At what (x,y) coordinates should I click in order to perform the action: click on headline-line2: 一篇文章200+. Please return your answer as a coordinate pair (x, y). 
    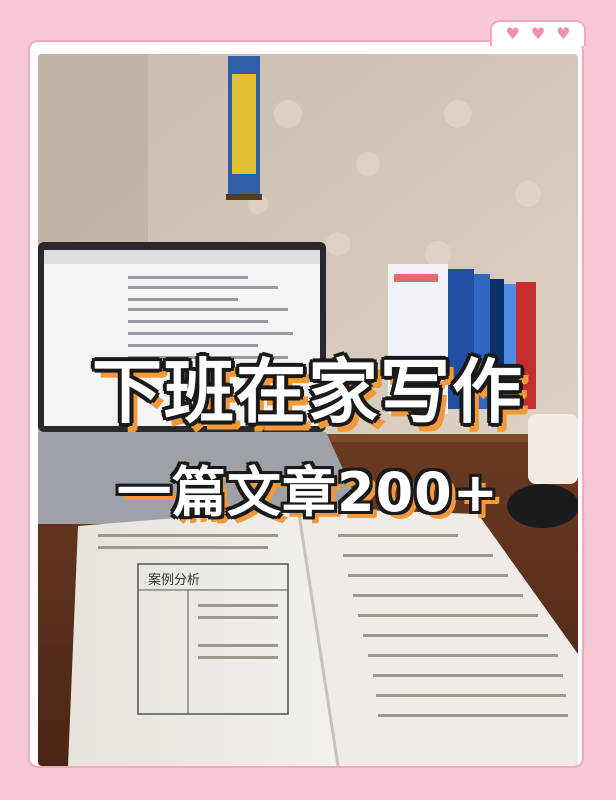
    Looking at the image, I should click on (308, 492).